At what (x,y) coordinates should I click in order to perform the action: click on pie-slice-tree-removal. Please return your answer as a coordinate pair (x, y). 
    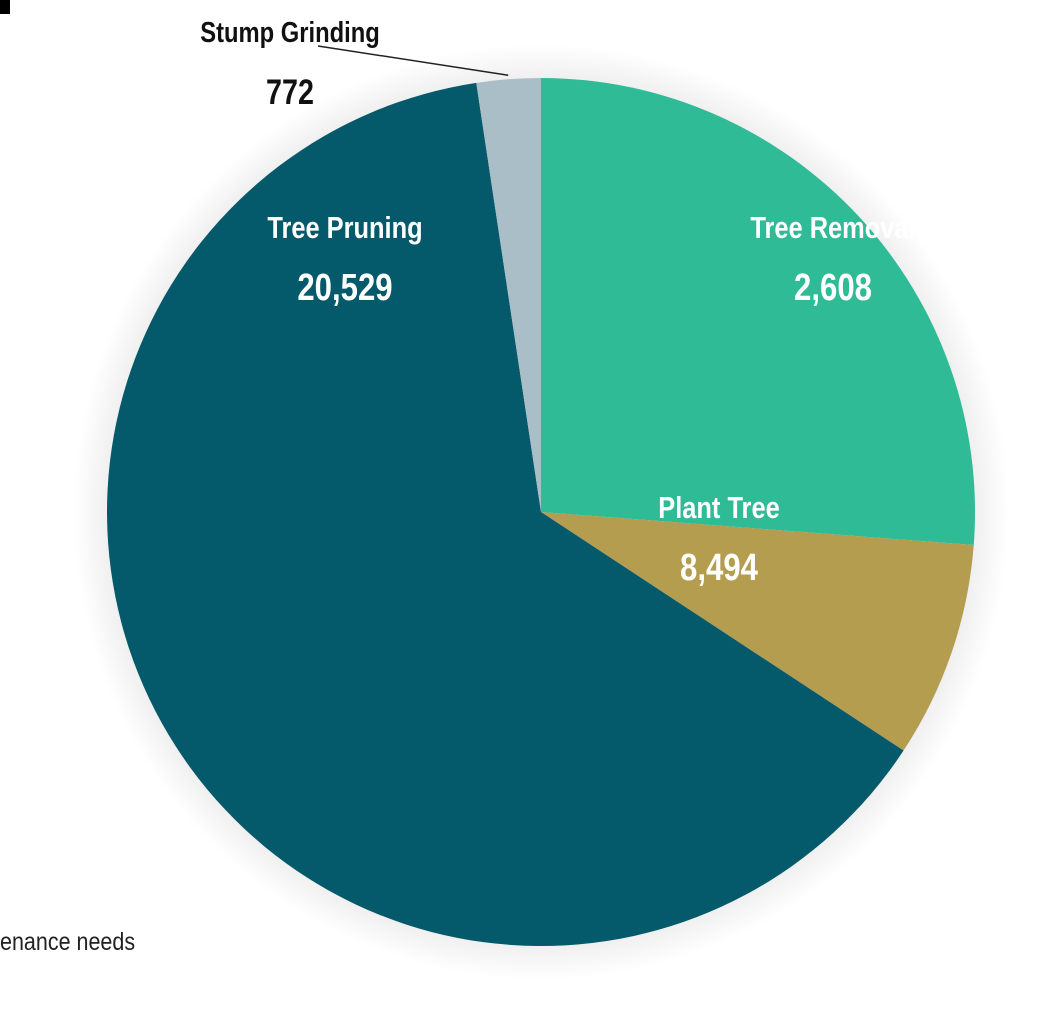
    Looking at the image, I should click on (757, 631).